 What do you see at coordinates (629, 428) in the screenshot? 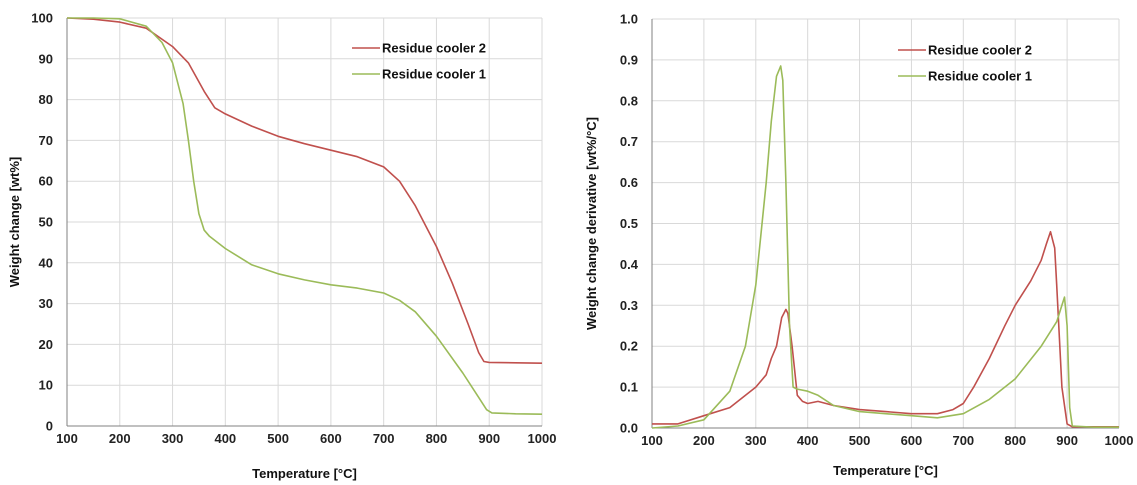
I see `y-tick-label: 0.0` at bounding box center [629, 428].